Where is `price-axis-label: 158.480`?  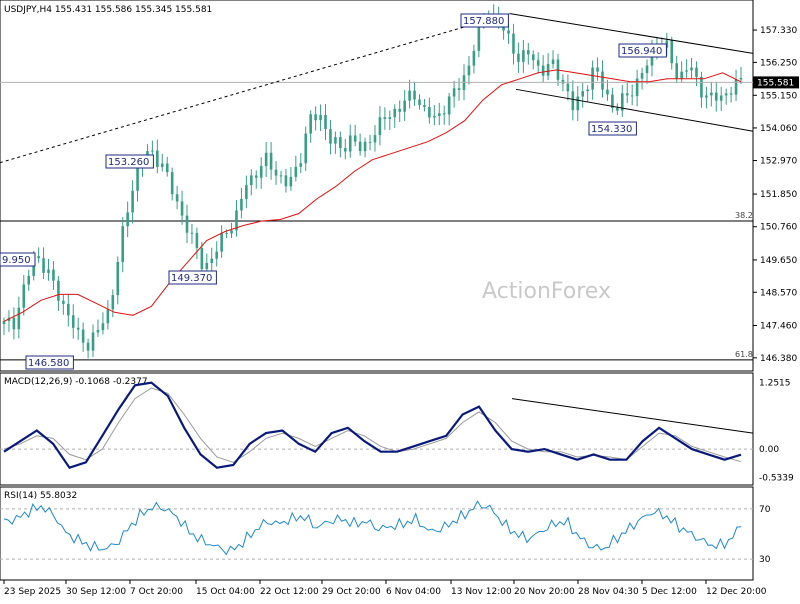
price-axis-label: 158.480 is located at coordinates (778, 1).